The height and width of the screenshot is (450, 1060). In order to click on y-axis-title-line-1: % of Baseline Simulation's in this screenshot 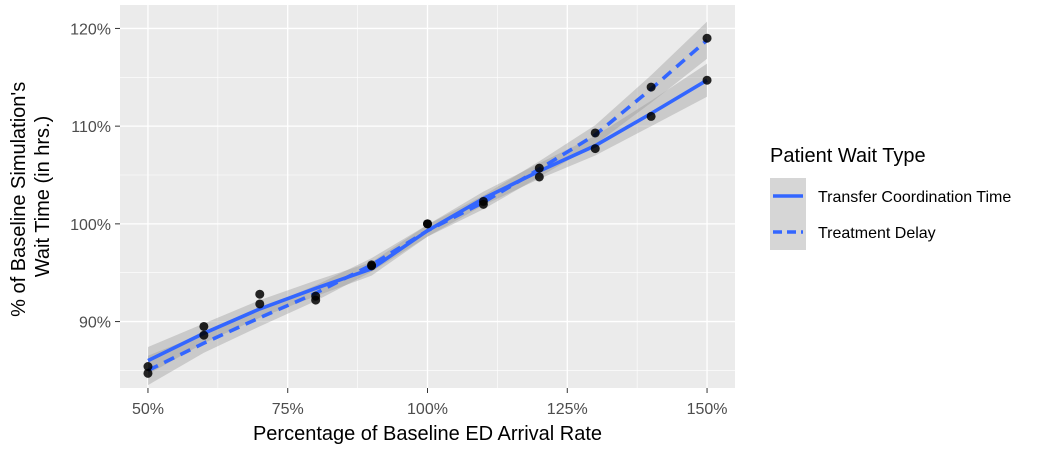, I will do `click(19, 199)`.